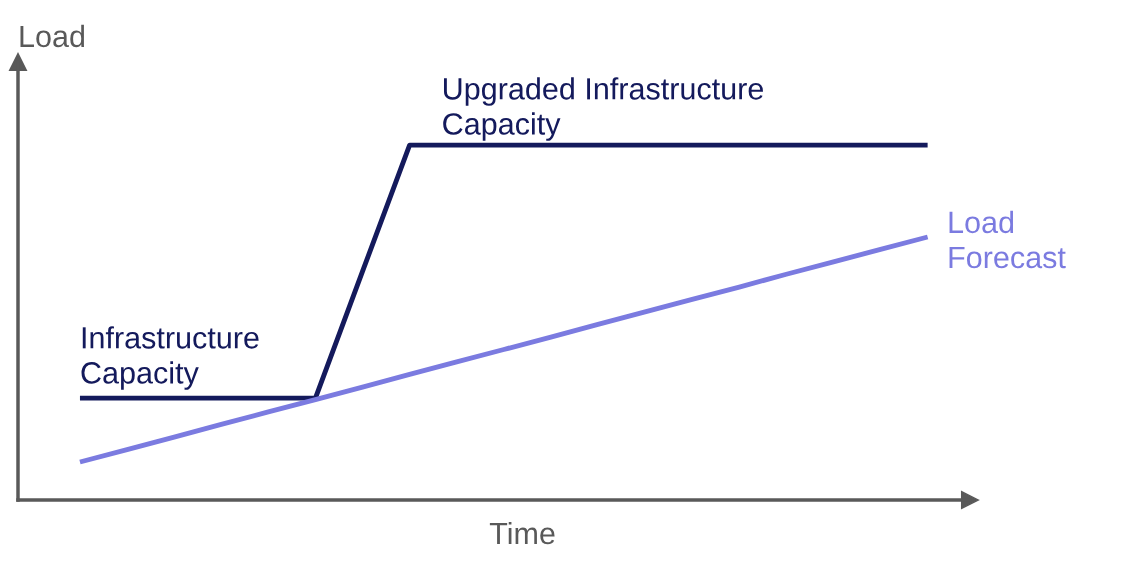  I want to click on y-axis-title: Load, so click(52, 36).